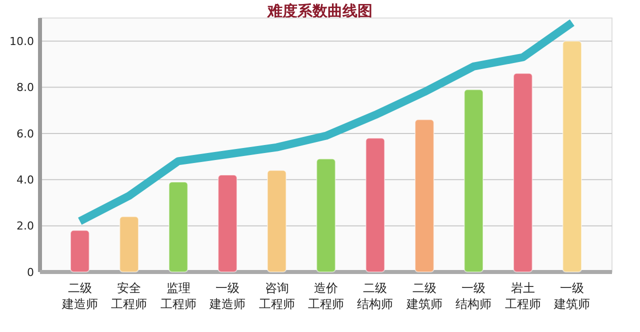 This screenshot has width=640, height=332. Describe the element at coordinates (423, 296) in the screenshot. I see `x-tick-label: 二级建筑师` at that location.